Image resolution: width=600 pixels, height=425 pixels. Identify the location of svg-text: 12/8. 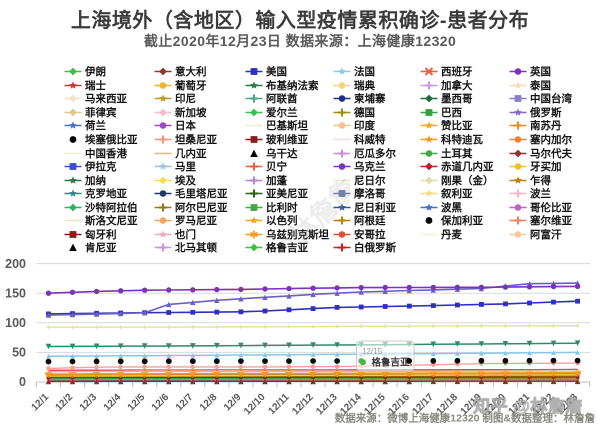
(209, 403).